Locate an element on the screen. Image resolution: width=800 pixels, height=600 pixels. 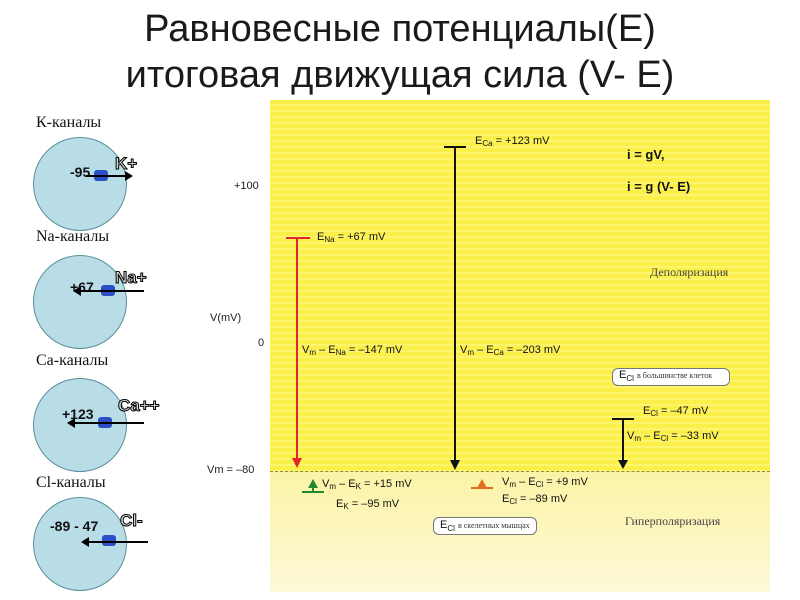
resting-potential-line is located at coordinates (520, 471).